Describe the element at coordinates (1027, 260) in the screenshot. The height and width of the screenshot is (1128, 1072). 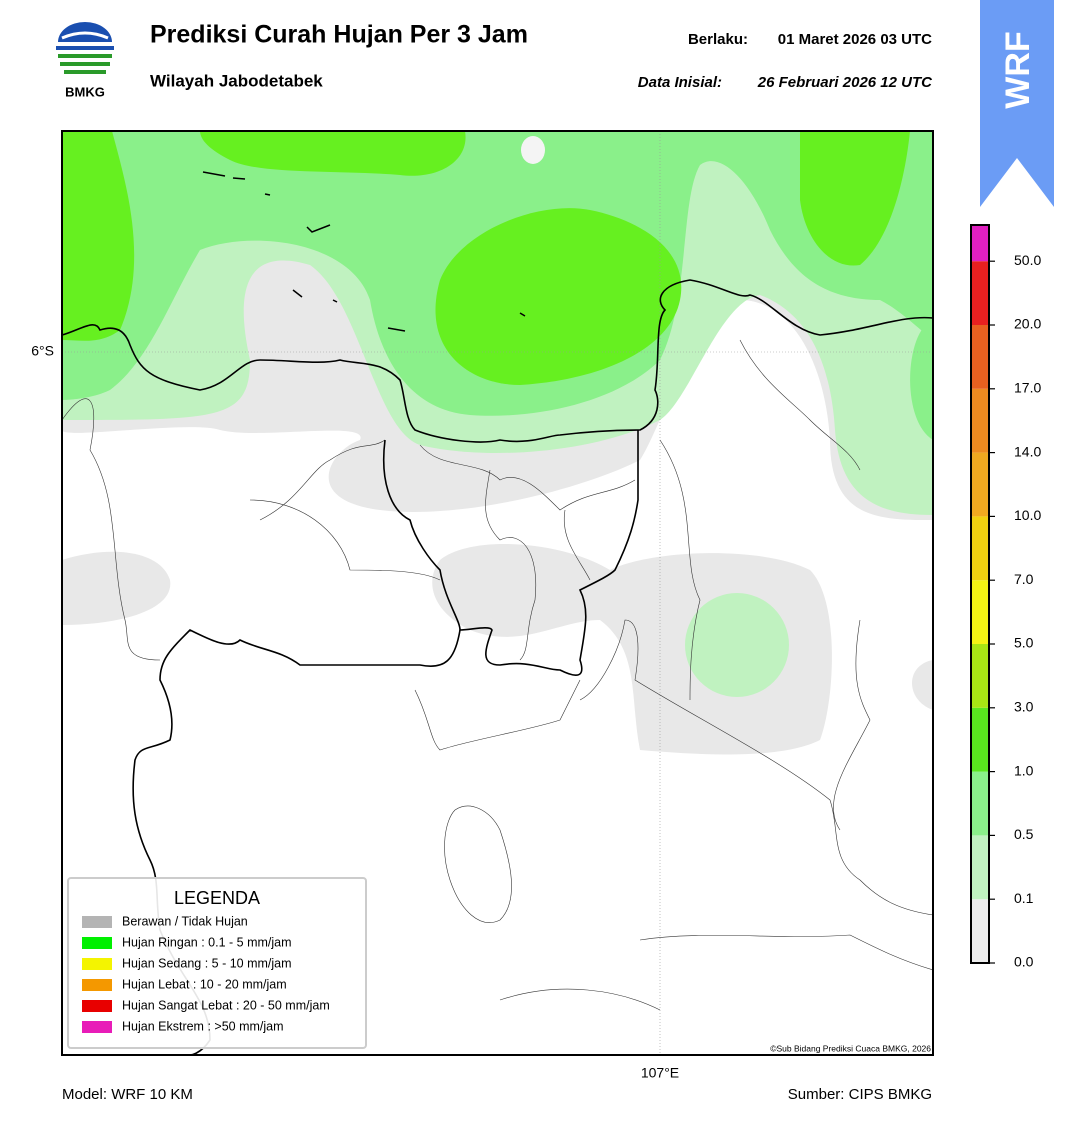
I see `colorbar-tick-label: 50.0` at that location.